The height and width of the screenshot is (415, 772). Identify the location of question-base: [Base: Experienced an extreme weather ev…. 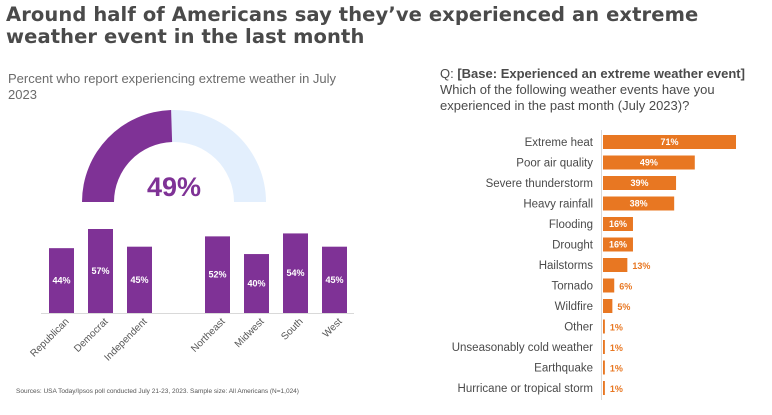
(601, 73).